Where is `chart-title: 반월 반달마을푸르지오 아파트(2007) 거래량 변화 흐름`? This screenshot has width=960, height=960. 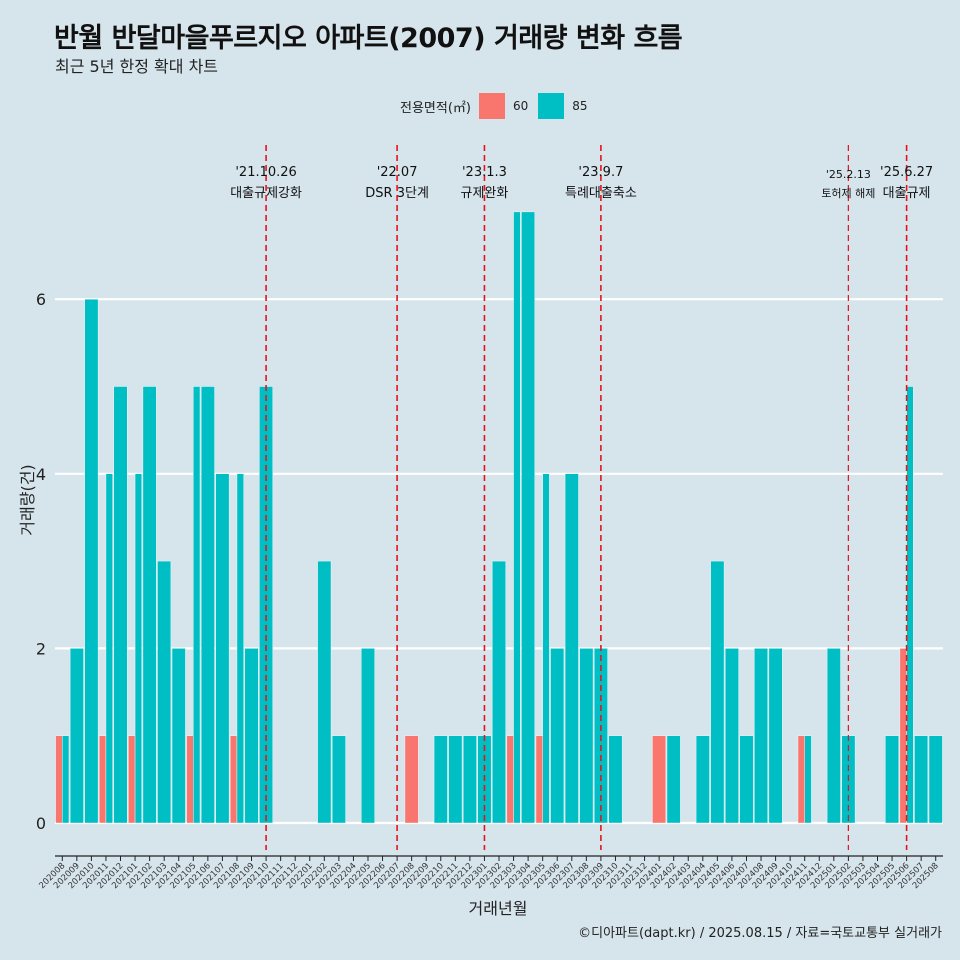
chart-title: 반월 반달마을푸르지오 아파트(2007) 거래량 변화 흐름 is located at coordinates (368, 38).